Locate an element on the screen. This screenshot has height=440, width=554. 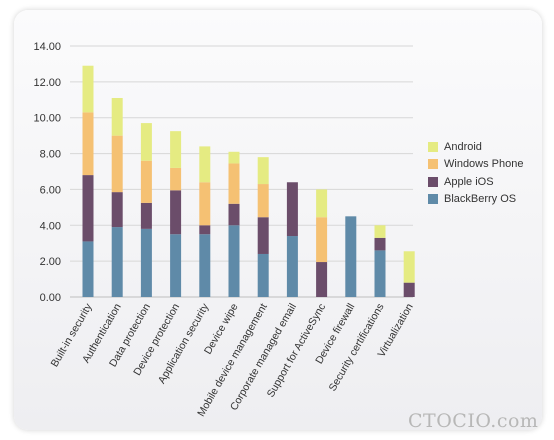
legend-item: Windows Phone is located at coordinates (476, 165).